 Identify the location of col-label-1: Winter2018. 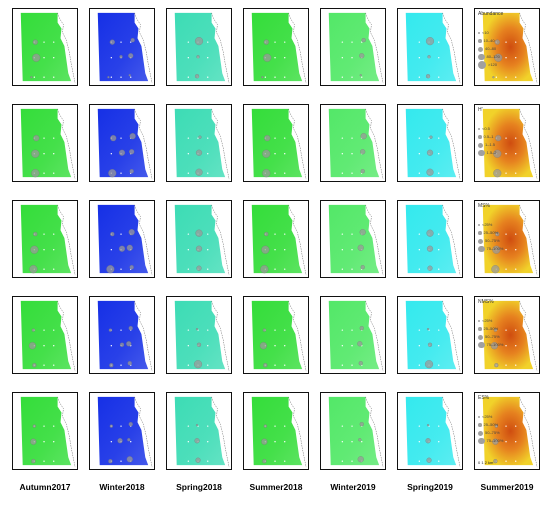
(122, 487).